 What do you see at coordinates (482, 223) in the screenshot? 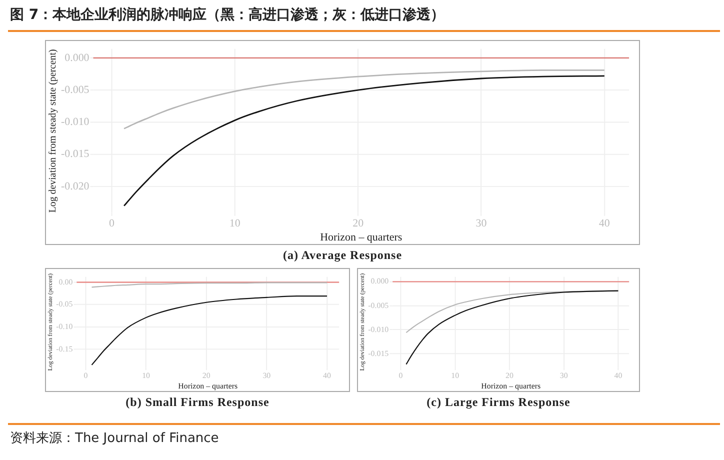
I see `x-tick-label: 30` at bounding box center [482, 223].